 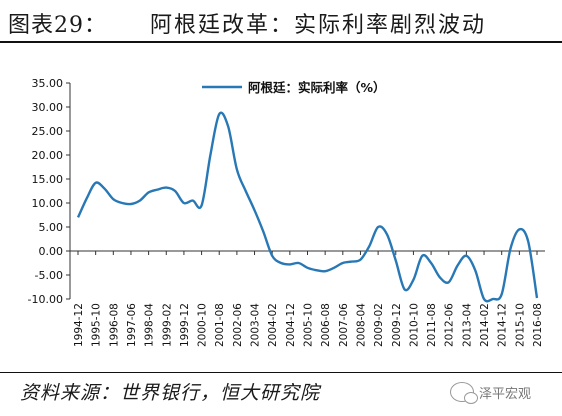 What do you see at coordinates (281, 372) in the screenshot?
I see `footer-rule` at bounding box center [281, 372].